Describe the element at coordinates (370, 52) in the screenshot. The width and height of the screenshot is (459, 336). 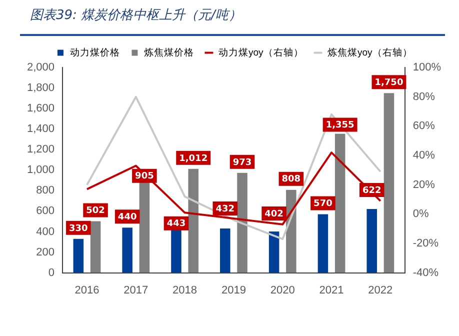
I see `legend-label: 炼焦煤yoy（右轴）` at that location.